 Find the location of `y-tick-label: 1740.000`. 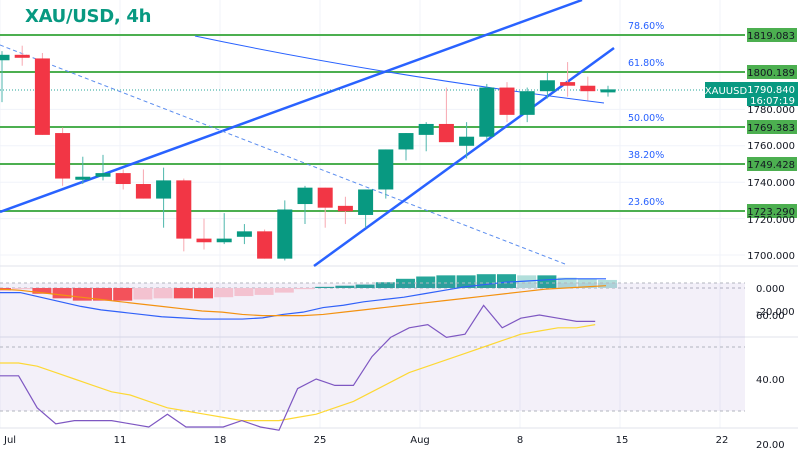

y-tick-label: 1740.000 is located at coordinates (771, 183).